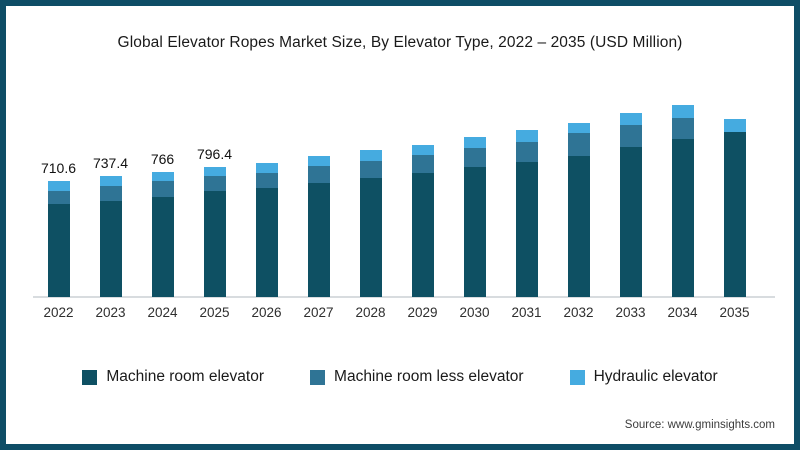  Describe the element at coordinates (734, 312) in the screenshot. I see `x-axis-tick-label: 2035` at that location.